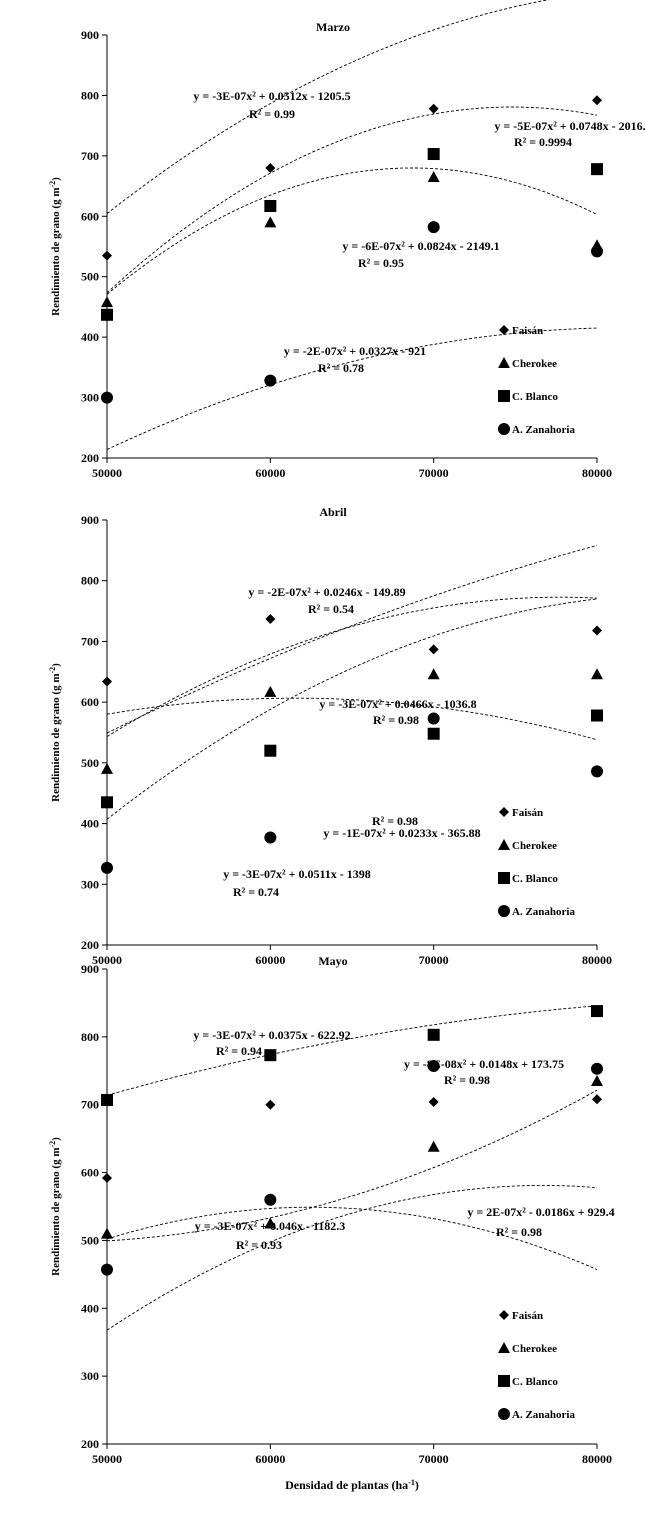 The image size is (645, 1529). Describe the element at coordinates (90, 1037) in the screenshot. I see `y-tick-label: 800` at that location.